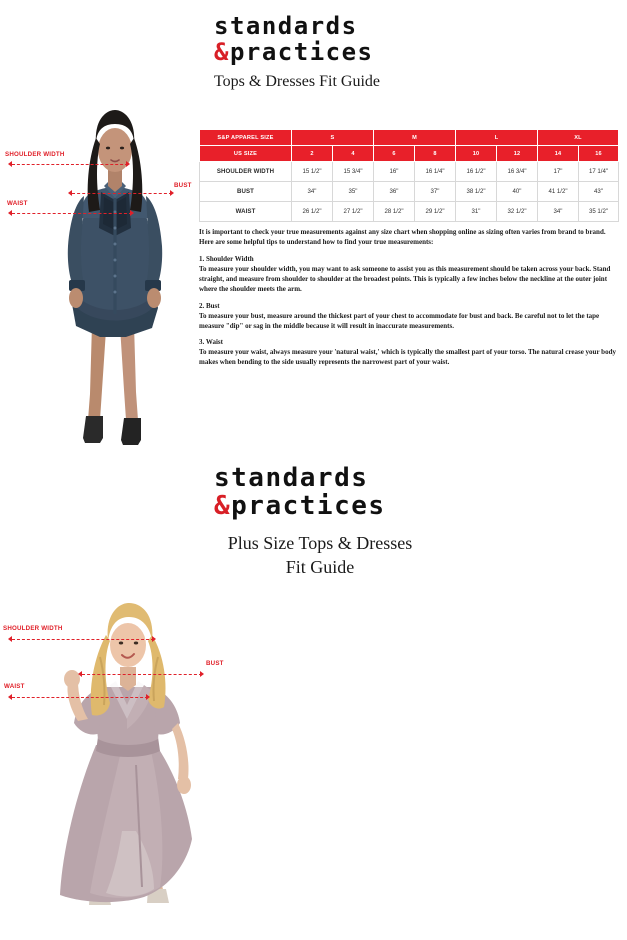 This screenshot has width=627, height=940. Describe the element at coordinates (70, 193) in the screenshot. I see `annotation-arrow-left-bust` at that location.